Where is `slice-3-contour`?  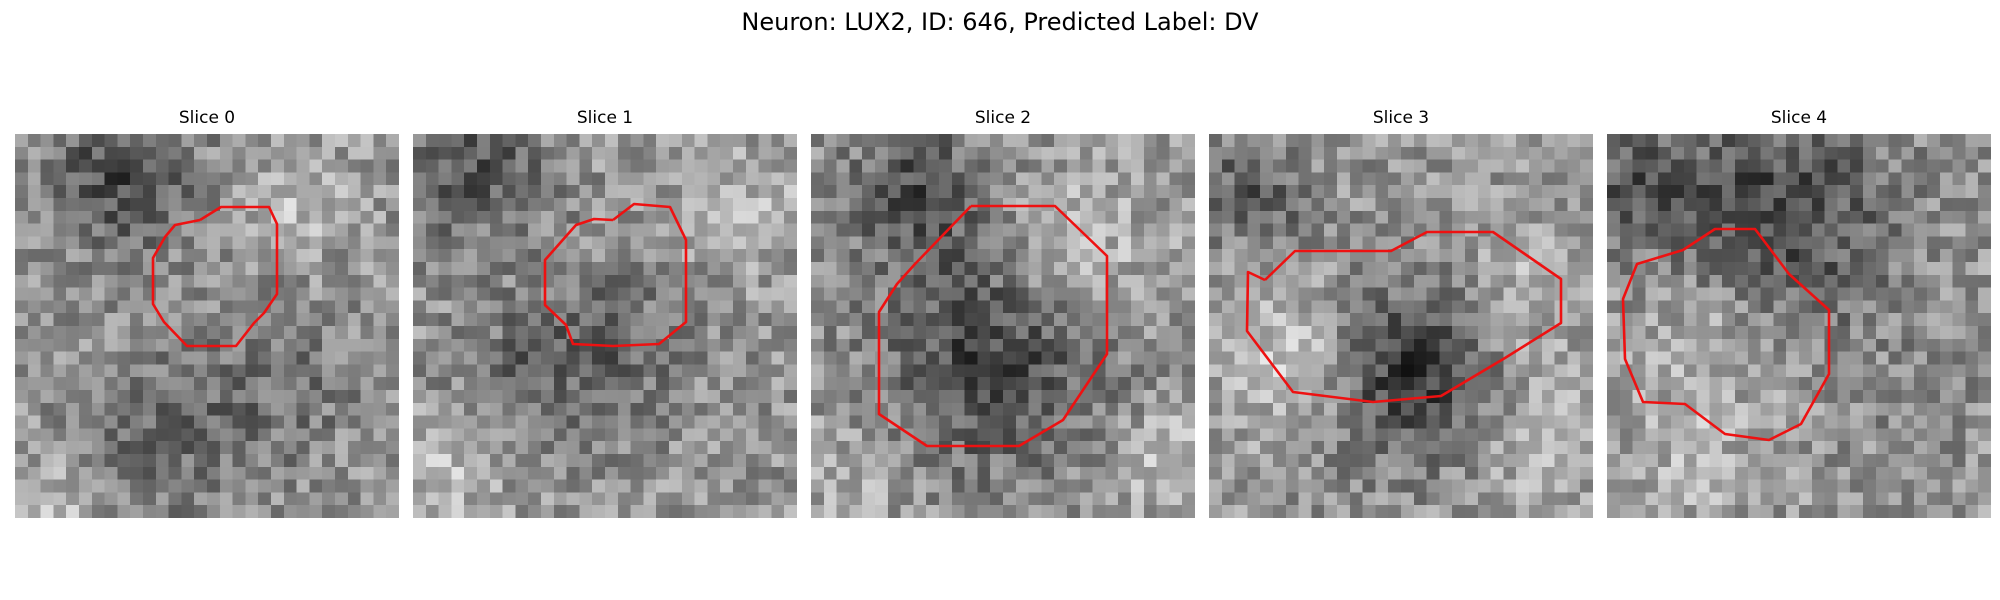
slice-3-contour is located at coordinates (1404, 317).